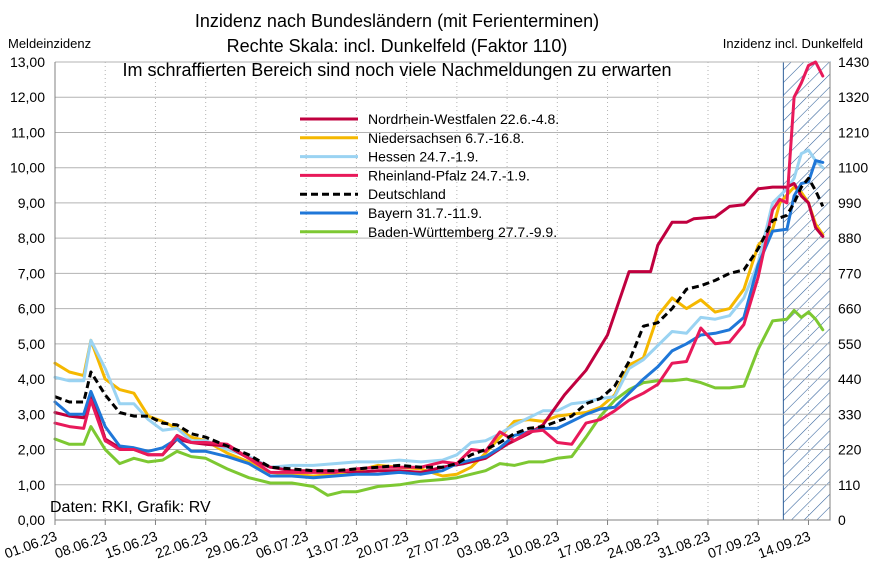 The image size is (869, 575). Describe the element at coordinates (446, 138) in the screenshot. I see `legend-label: Niedersachsen 6.7.-16.8.` at that location.